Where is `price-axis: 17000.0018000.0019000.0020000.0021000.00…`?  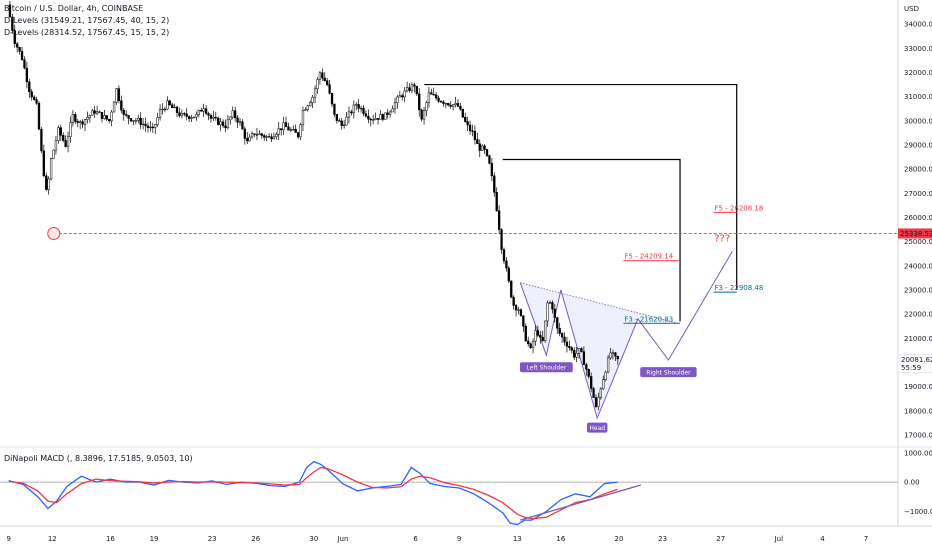
price-axis: 17000.0018000.0019000.0020000.0021000.00… is located at coordinates (914, 230).